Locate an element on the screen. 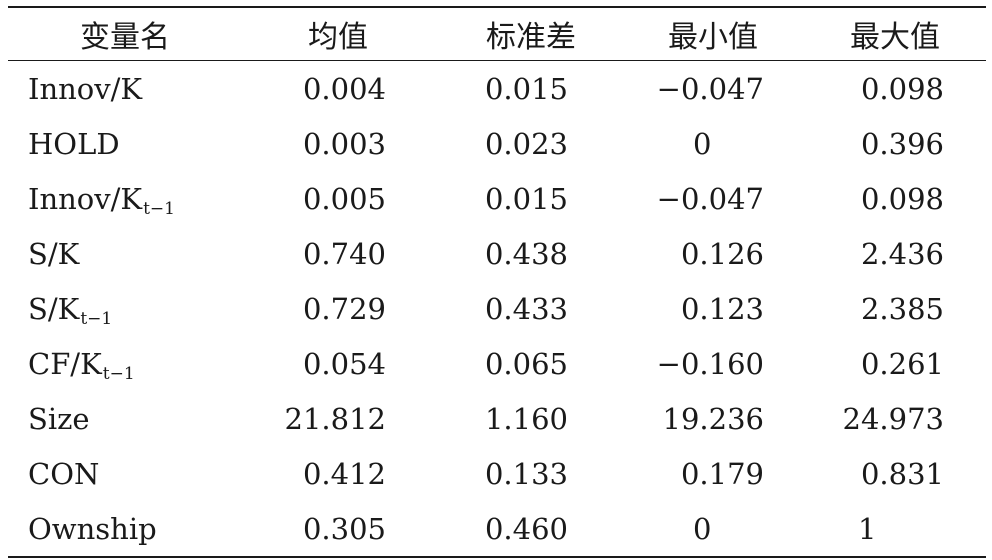 This screenshot has width=992, height=560. table-bottom-rule is located at coordinates (497, 557).